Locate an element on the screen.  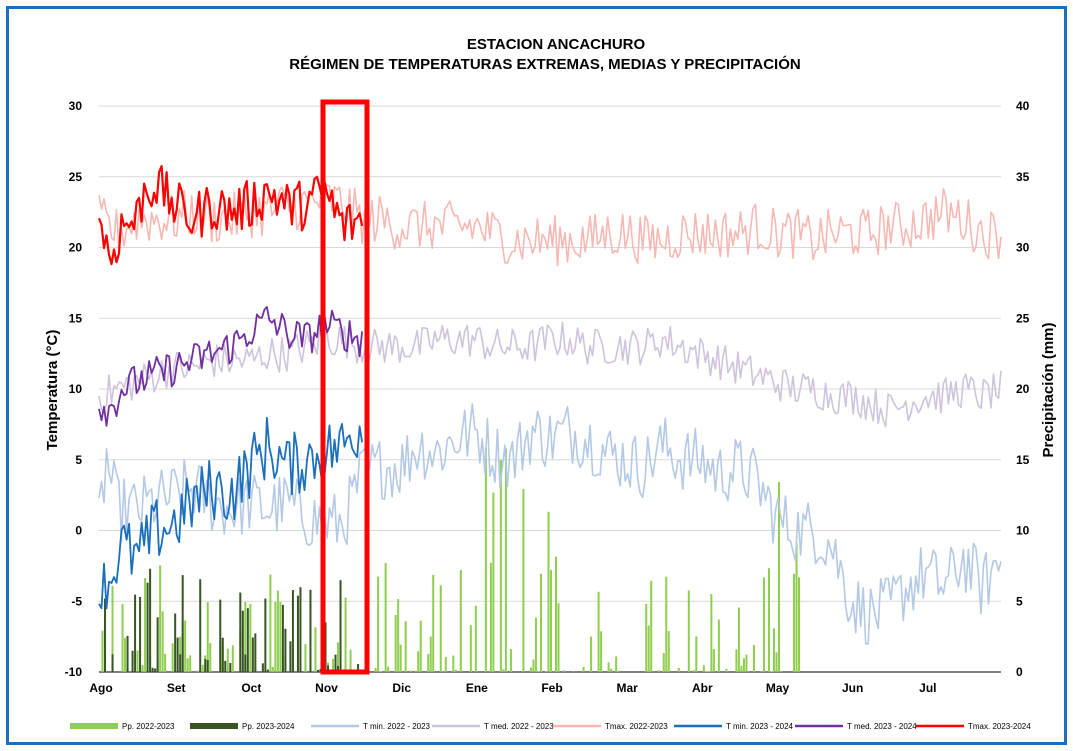
x-tick-label: May is located at coordinates (778, 688).